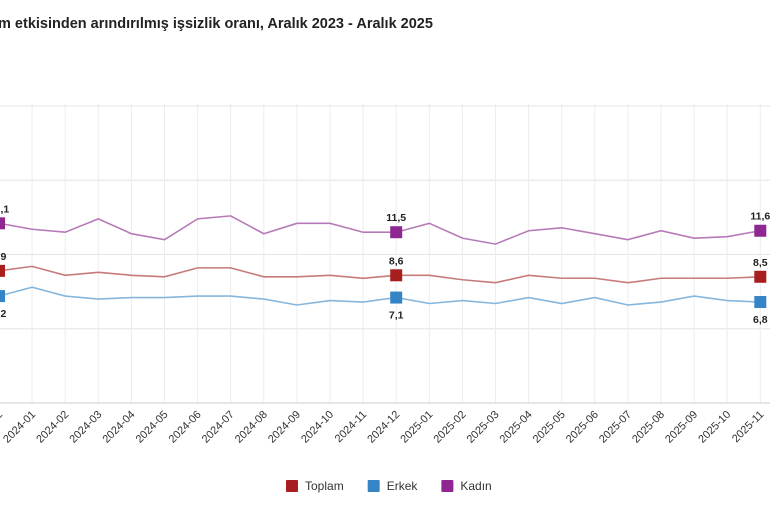  What do you see at coordinates (52, 427) in the screenshot?
I see `x-tick-label: 2024-02` at bounding box center [52, 427].